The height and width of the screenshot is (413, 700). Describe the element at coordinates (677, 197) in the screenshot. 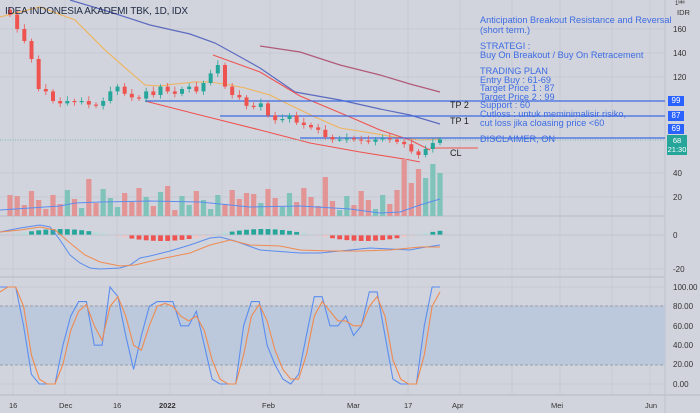

I see `volume-tick-20: 20` at that location.